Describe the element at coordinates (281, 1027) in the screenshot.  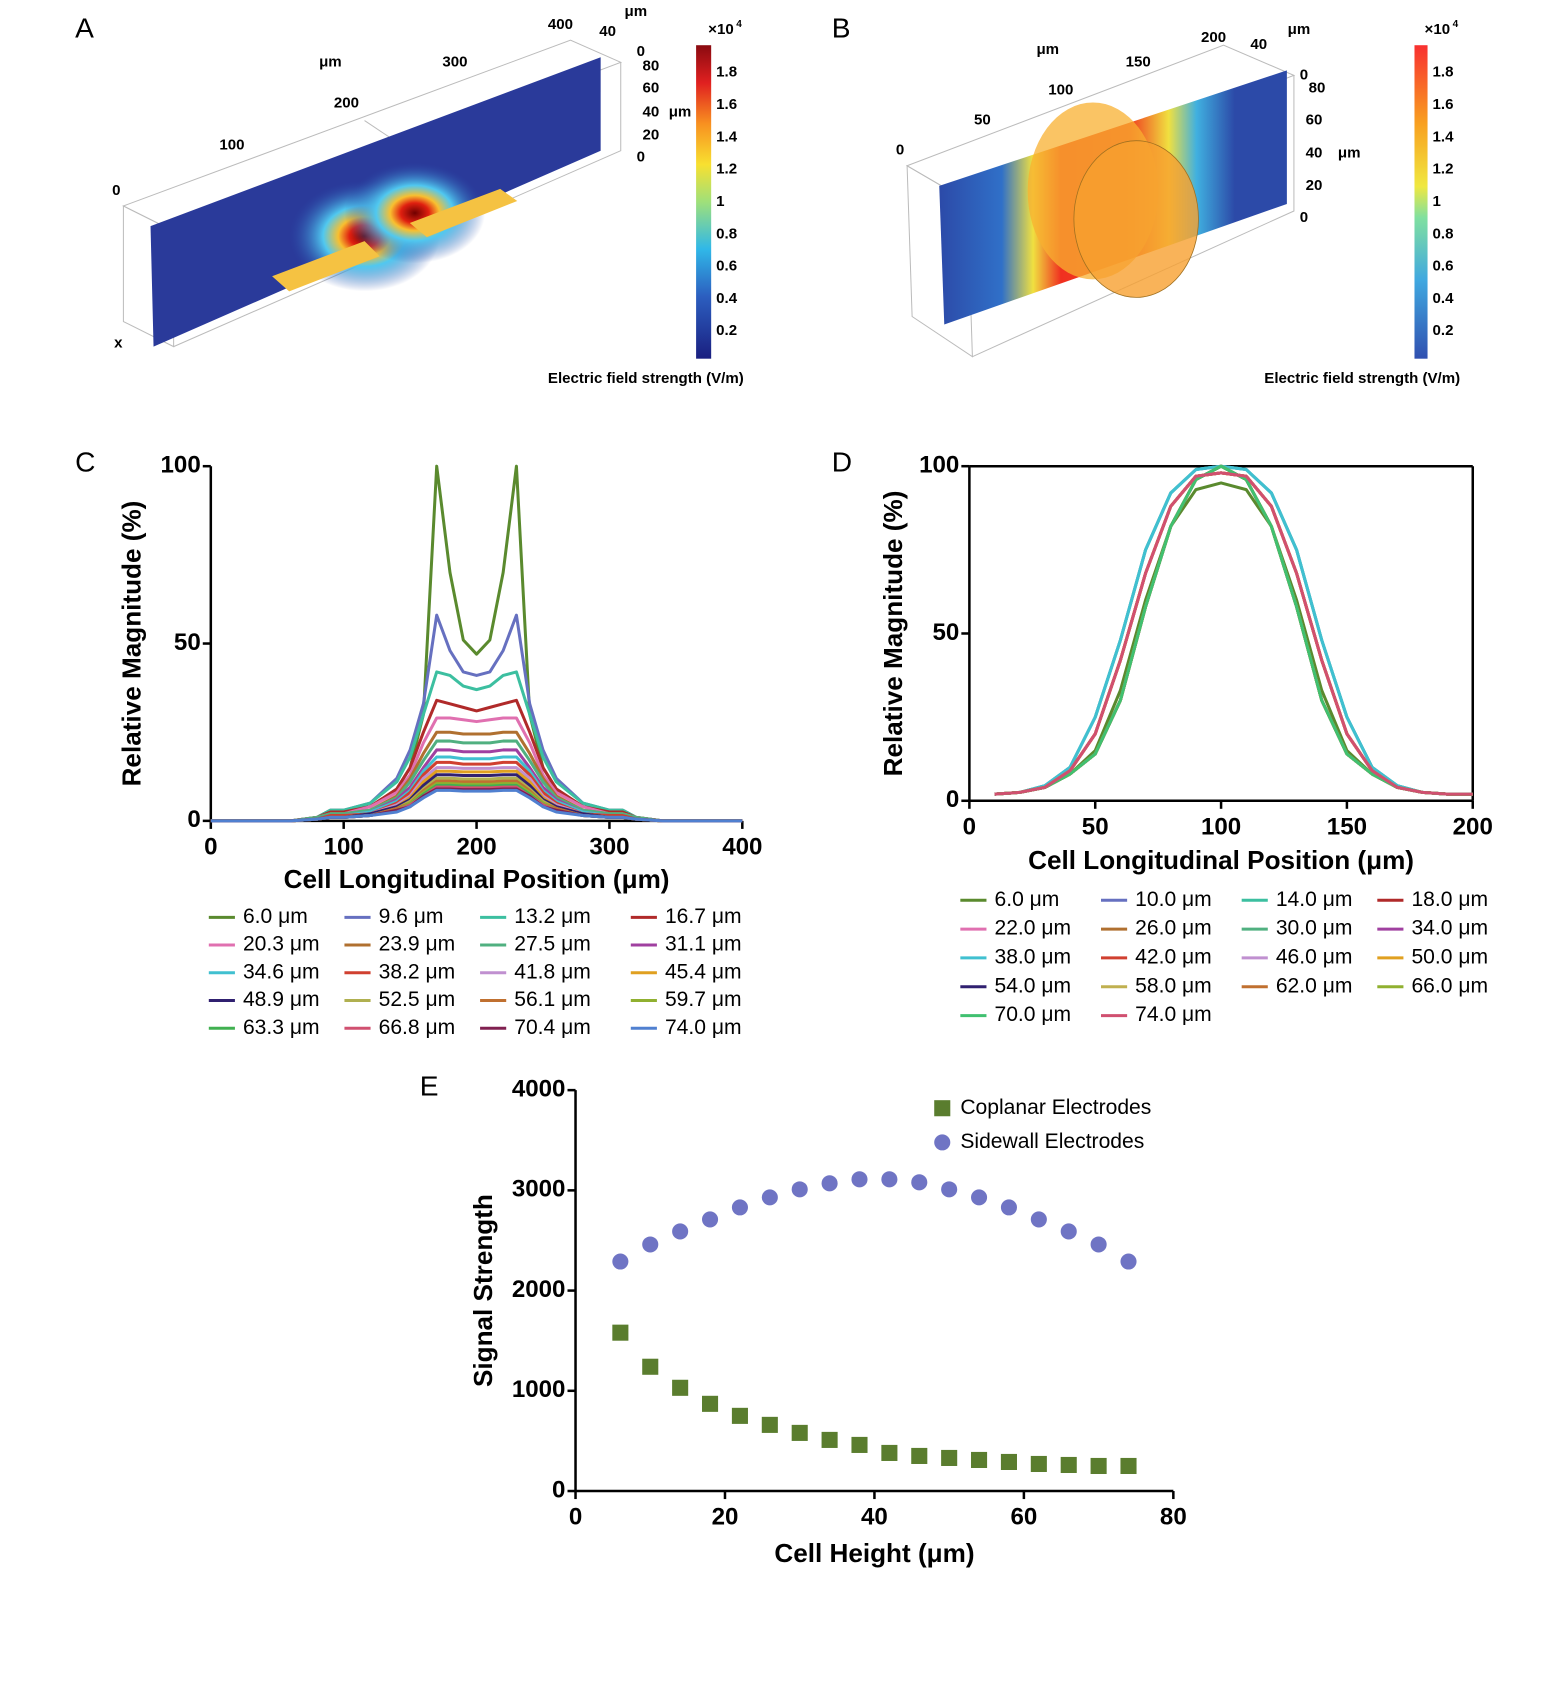
I see `legend-label: 63.3 μm` at that location.